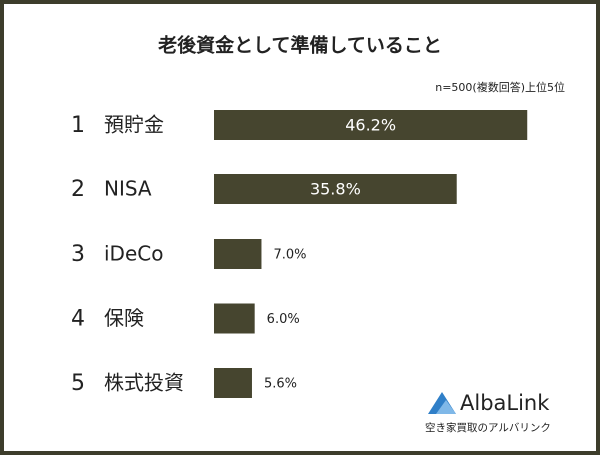 Image resolution: width=600 pixels, height=455 pixels. I want to click on value-label: 35.8%, so click(335, 189).